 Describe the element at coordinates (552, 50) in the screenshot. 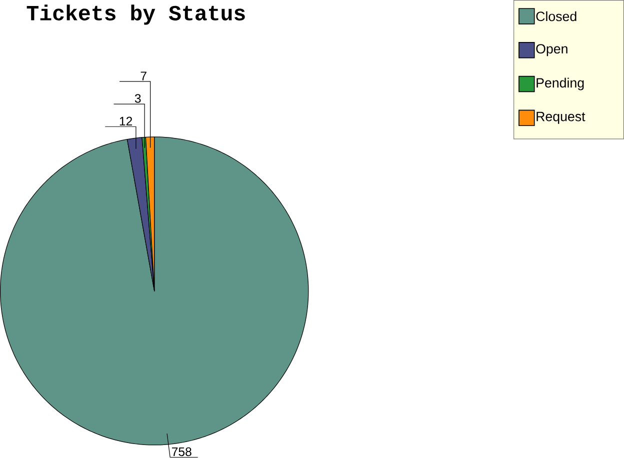

I see `legend-label: Open` at that location.